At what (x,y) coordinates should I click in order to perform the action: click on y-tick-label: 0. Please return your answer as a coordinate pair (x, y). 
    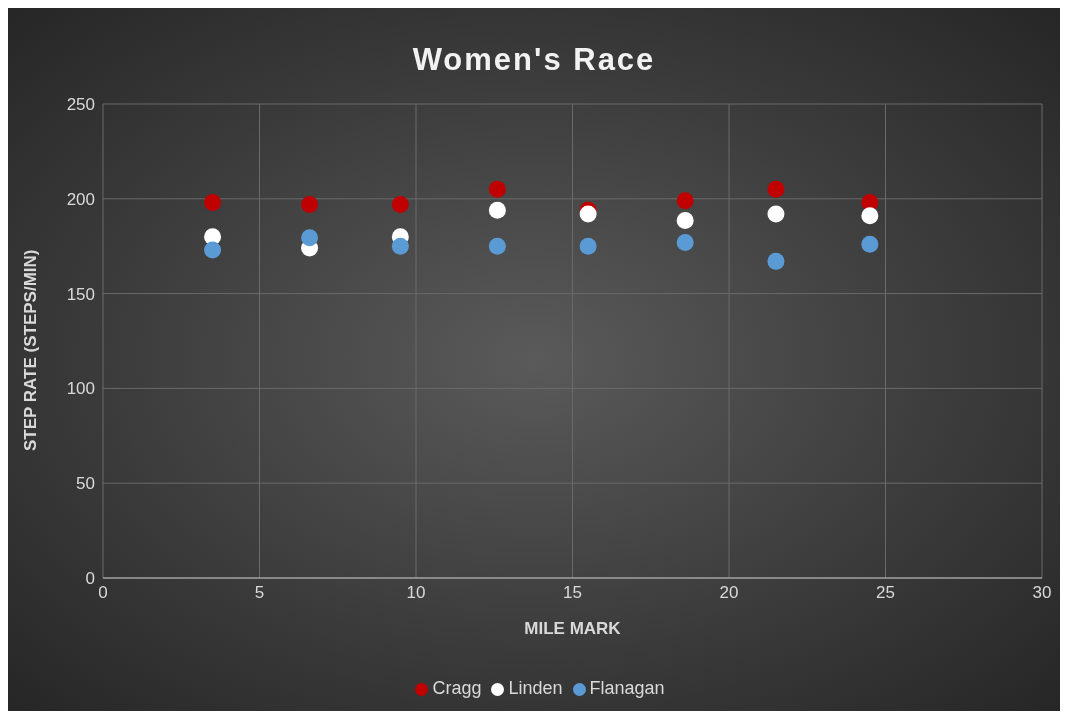
    Looking at the image, I should click on (90, 579).